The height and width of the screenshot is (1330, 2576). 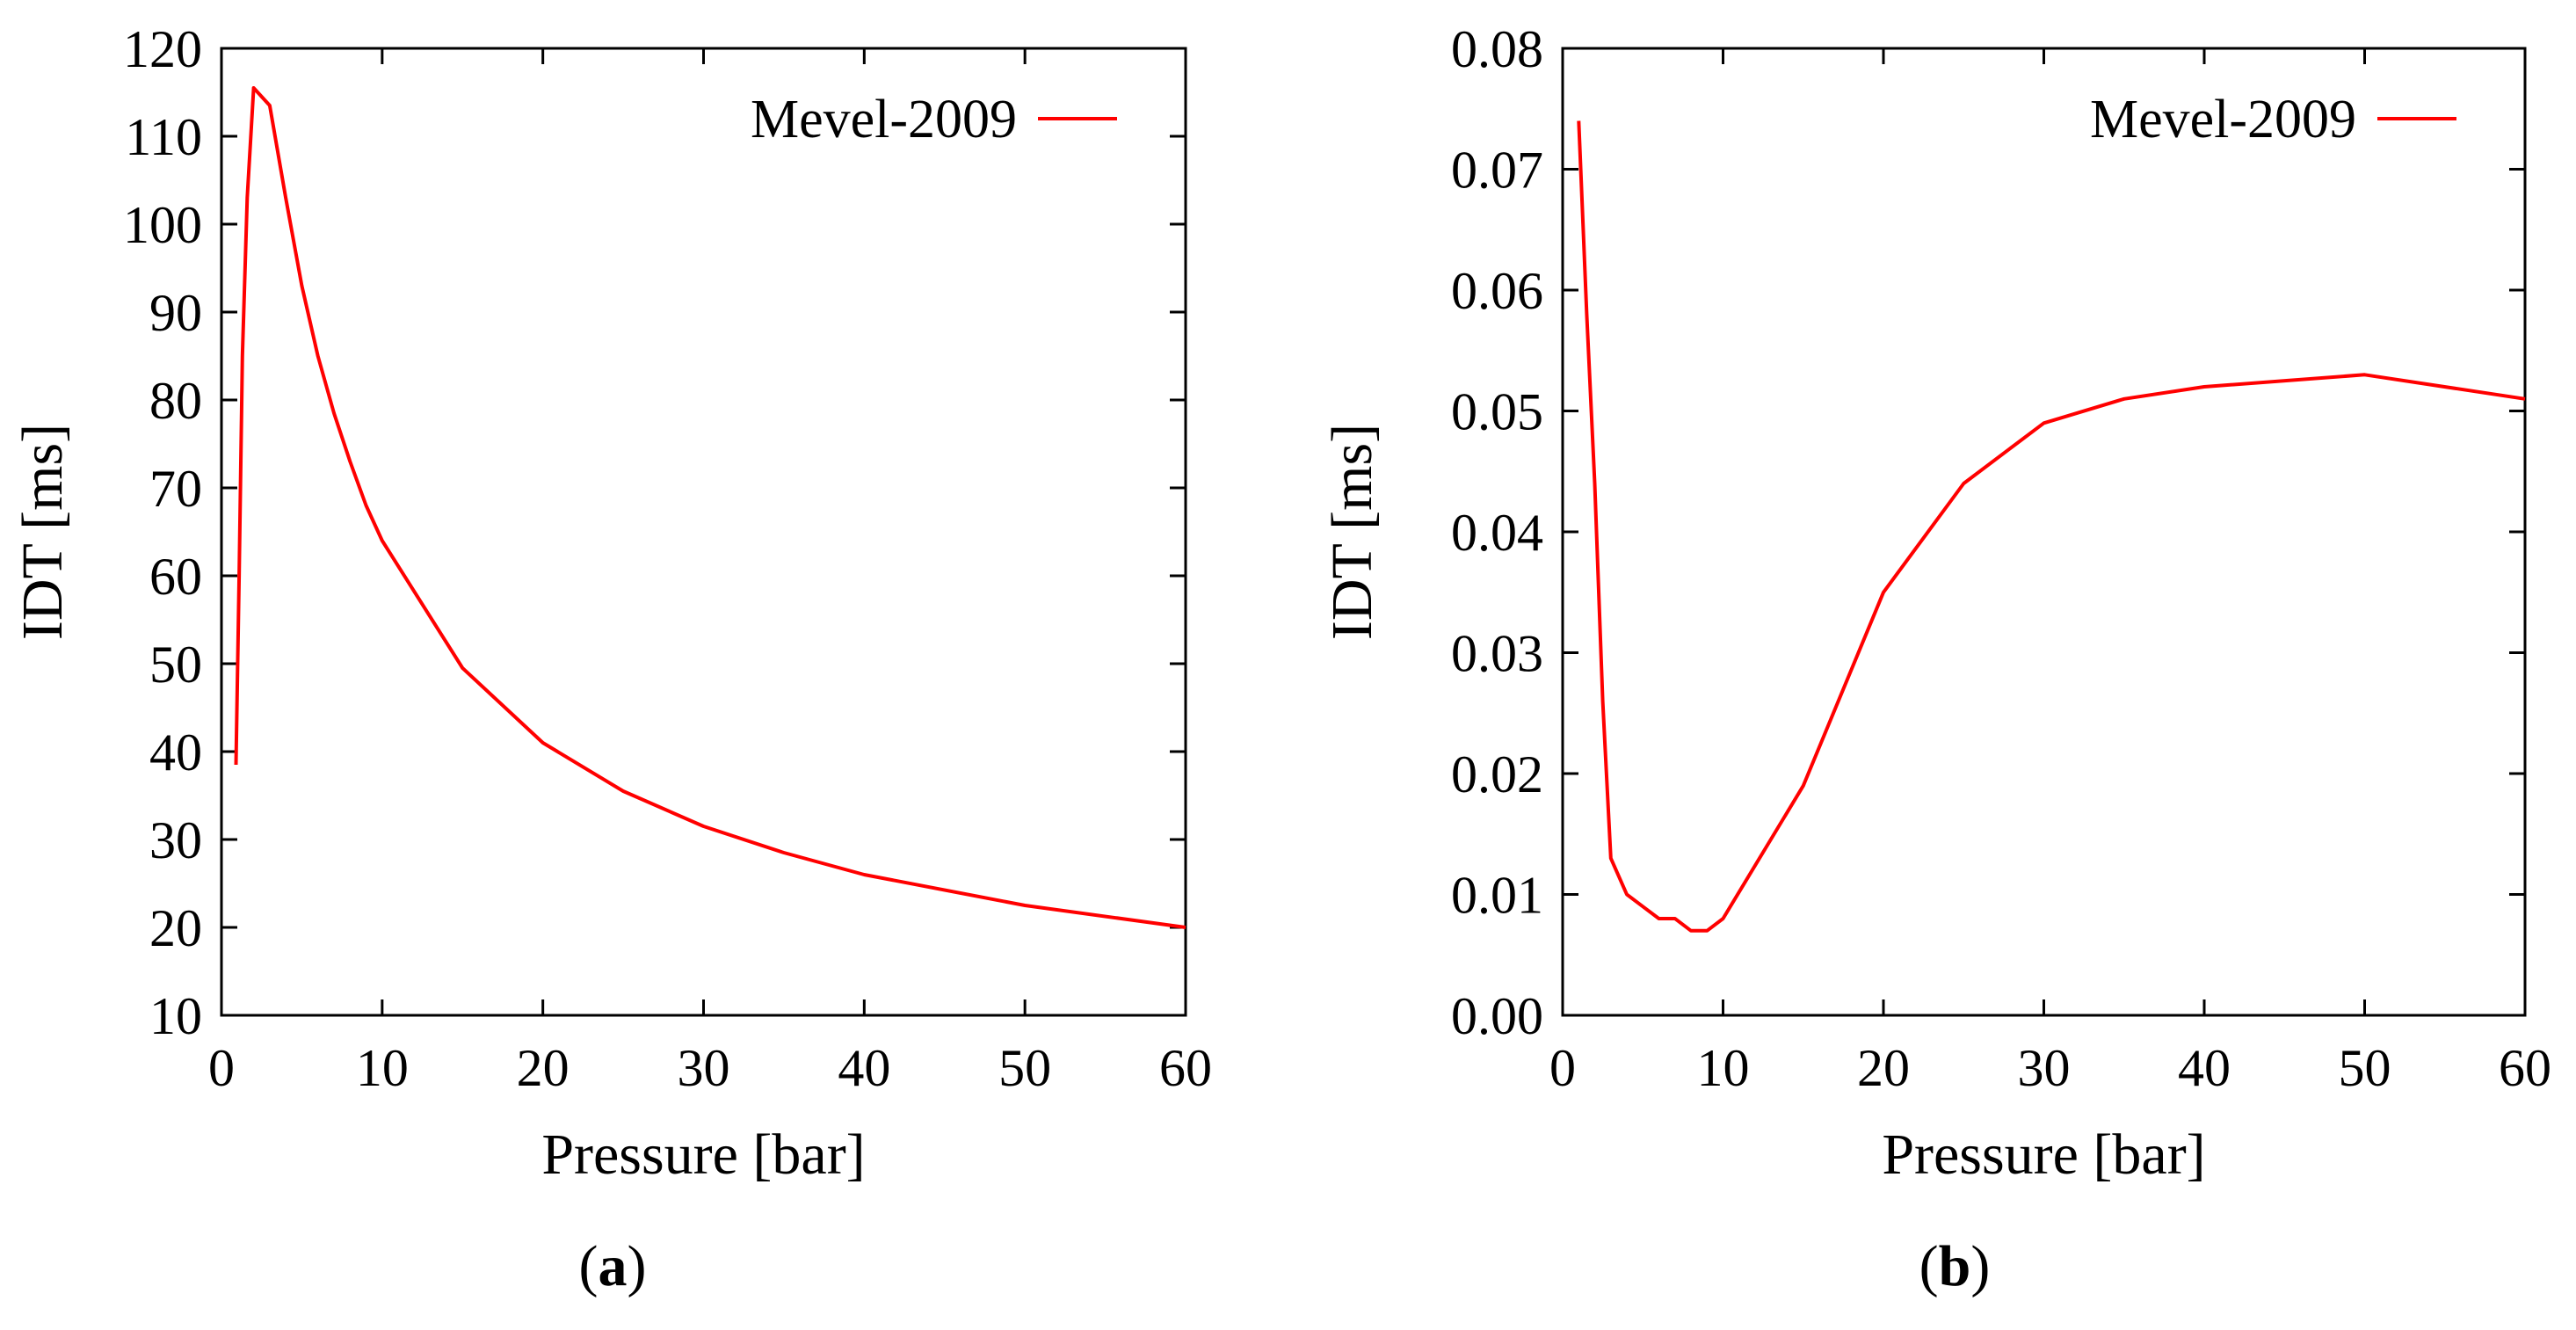 I want to click on y-tick-label: 40, so click(x=175, y=752).